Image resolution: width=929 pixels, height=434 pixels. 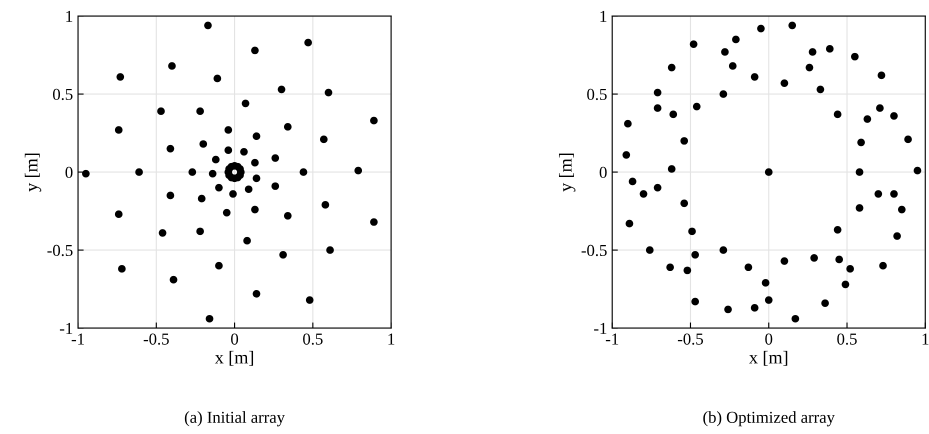 I want to click on text: (a) Initial array, so click(x=234, y=418).